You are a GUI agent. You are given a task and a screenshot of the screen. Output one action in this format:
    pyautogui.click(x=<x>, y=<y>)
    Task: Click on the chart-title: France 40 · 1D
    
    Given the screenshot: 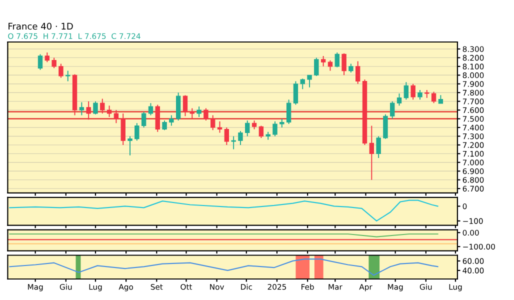 What is the action you would take?
    pyautogui.click(x=40, y=26)
    